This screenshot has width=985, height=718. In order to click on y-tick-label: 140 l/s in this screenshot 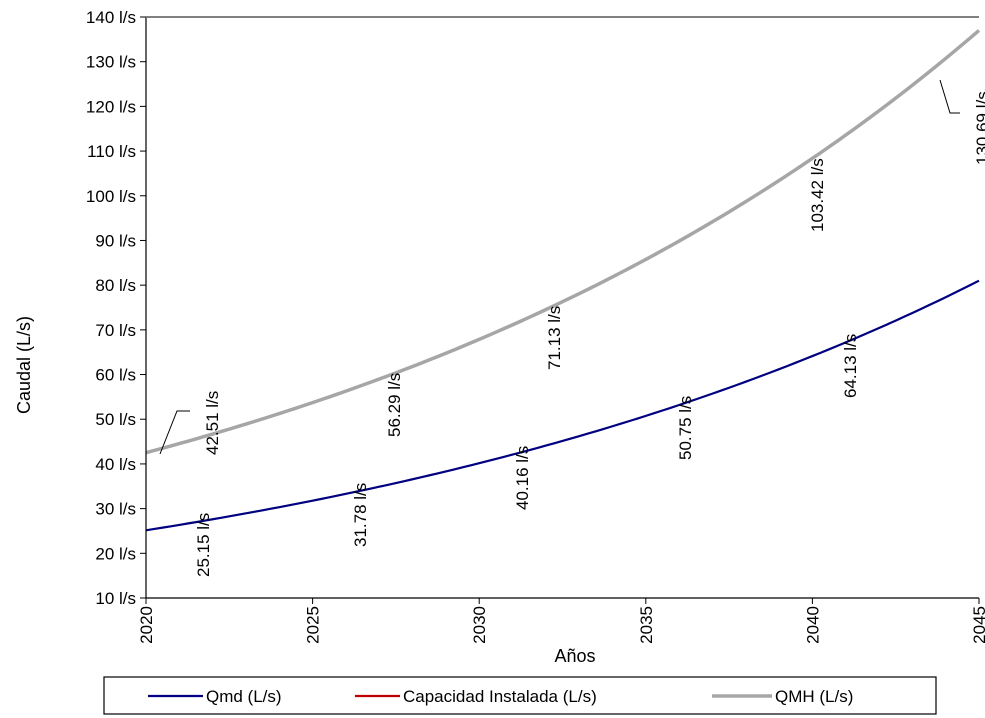, I will do `click(111, 17)`.